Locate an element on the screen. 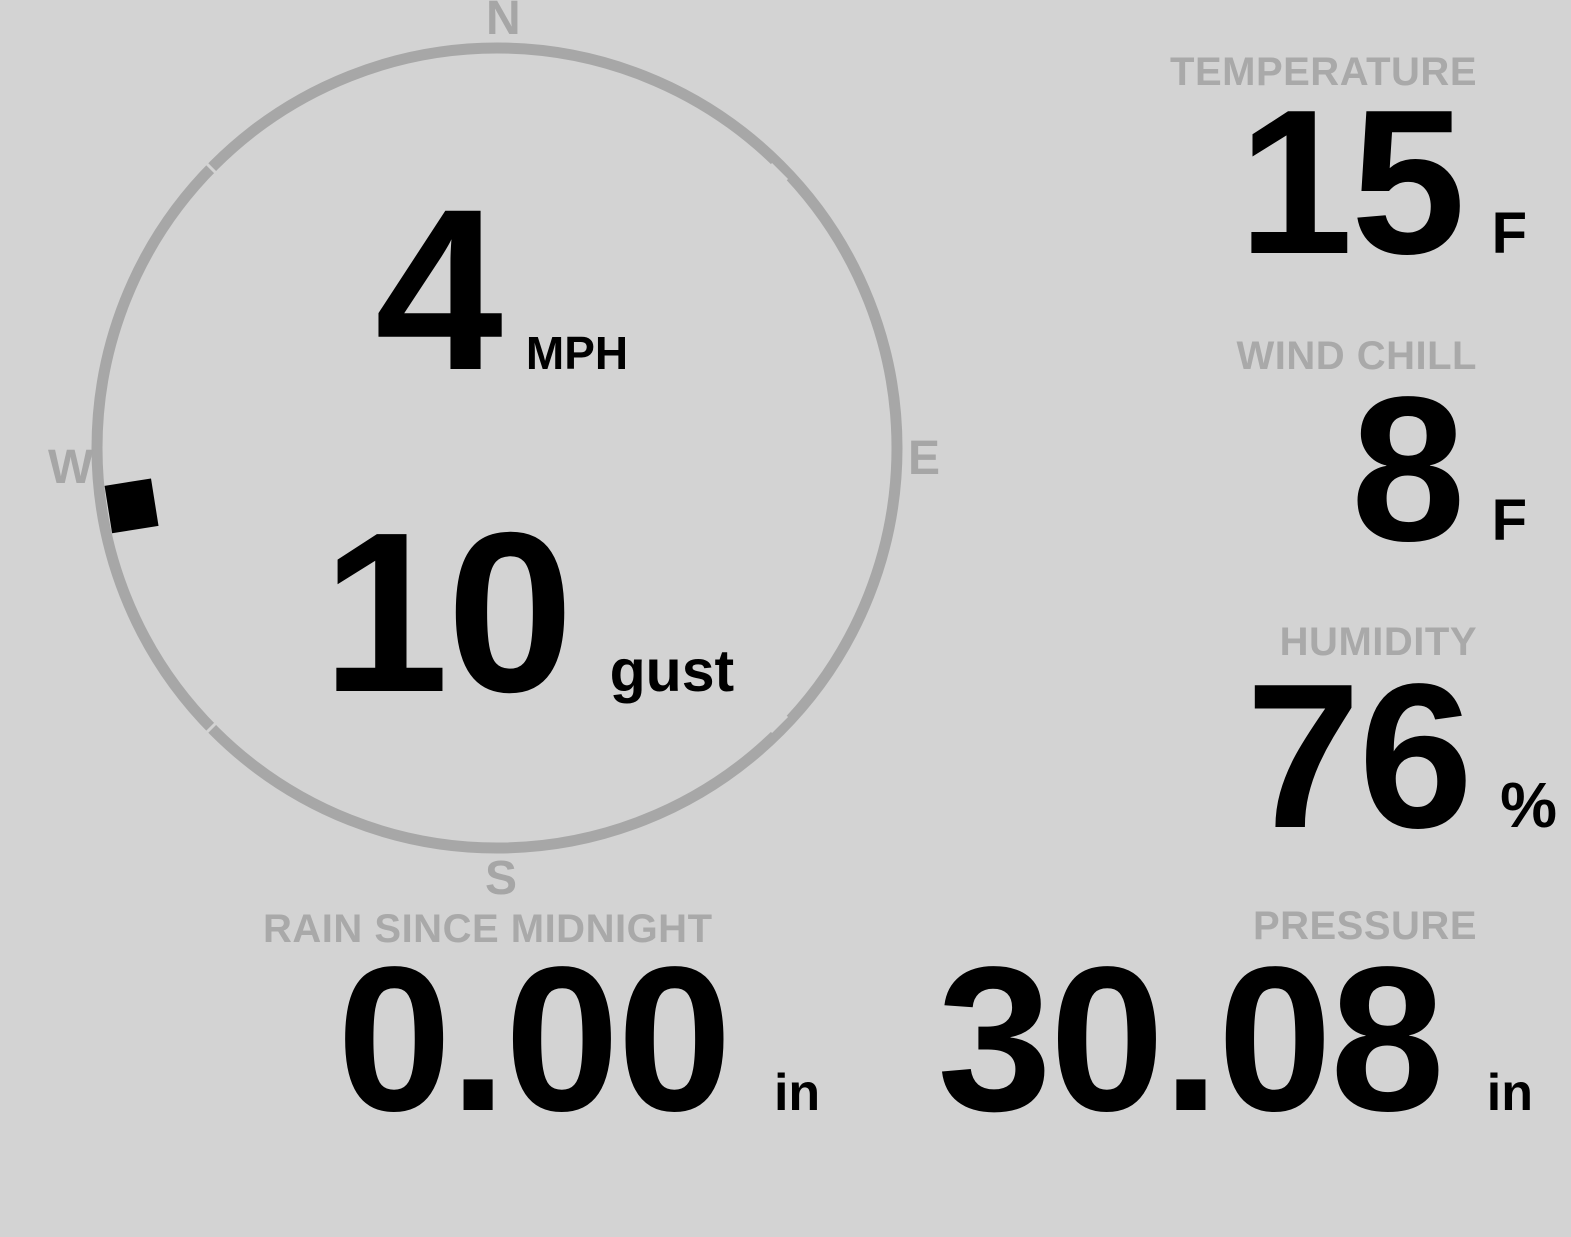 The height and width of the screenshot is (1237, 1571). pressure-unit: in is located at coordinates (1509, 1093).